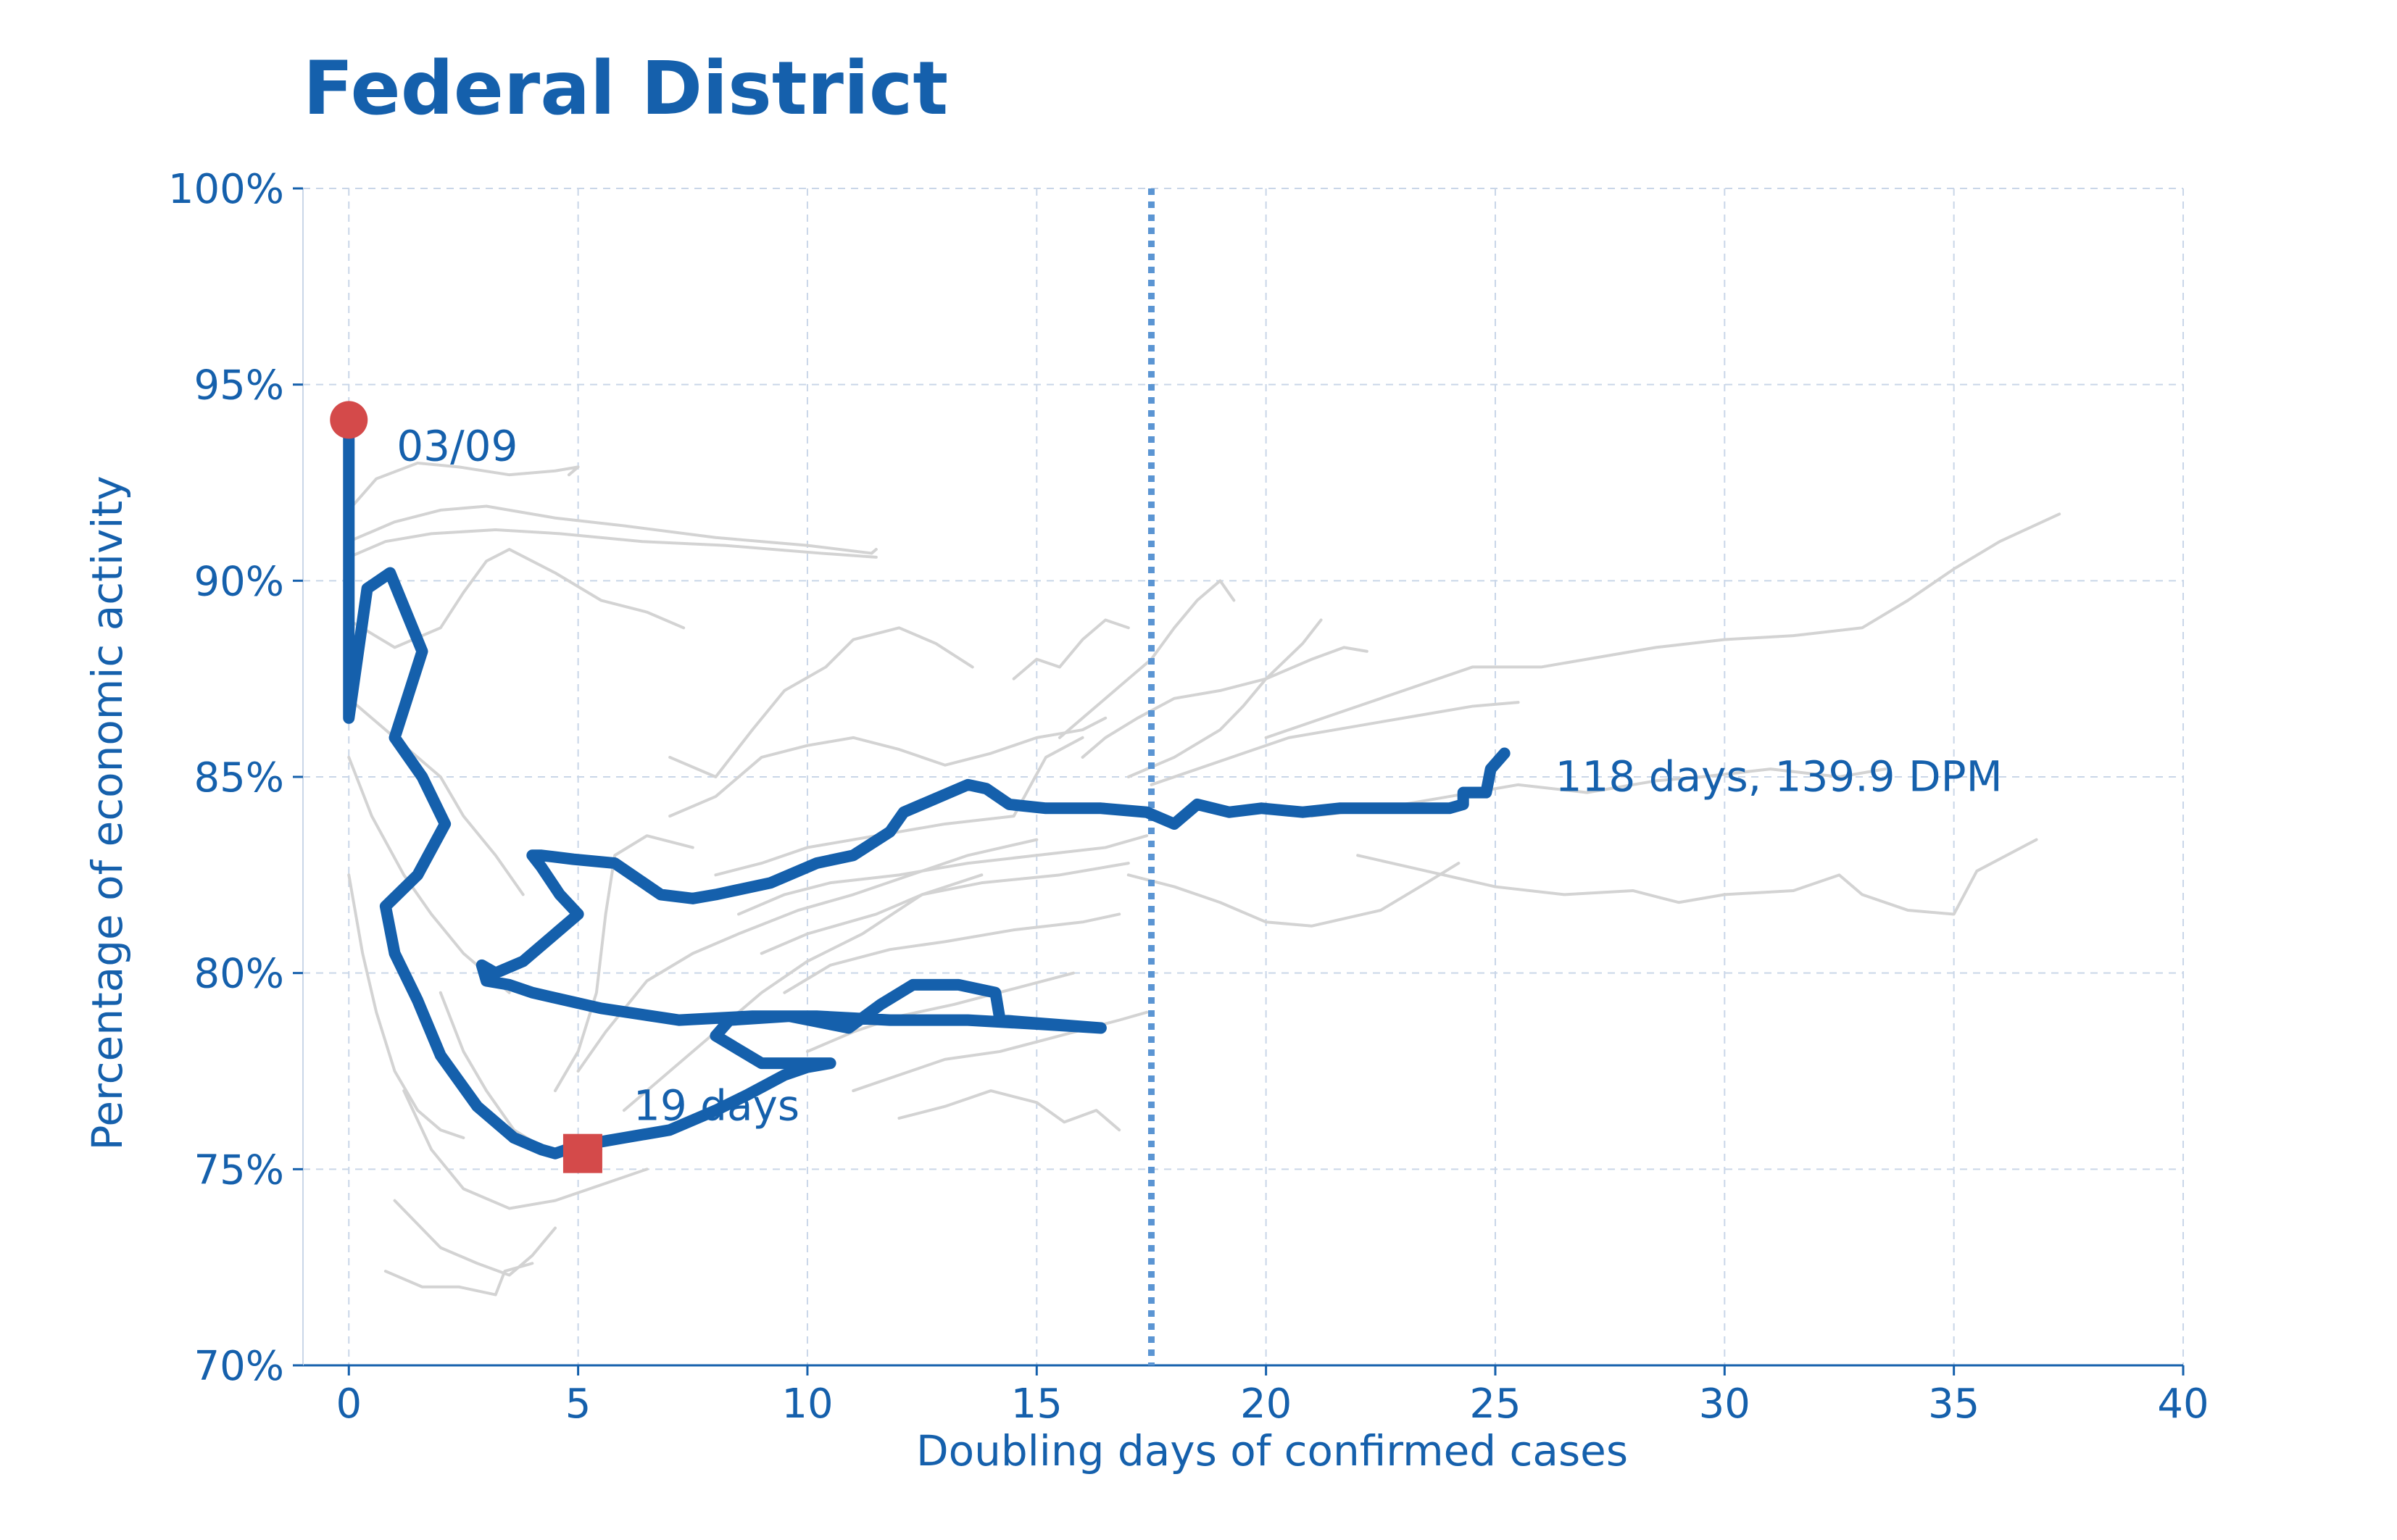 The width and height of the screenshot is (2397, 1540). Describe the element at coordinates (239, 1170) in the screenshot. I see `y-tick-label: 75%` at that location.